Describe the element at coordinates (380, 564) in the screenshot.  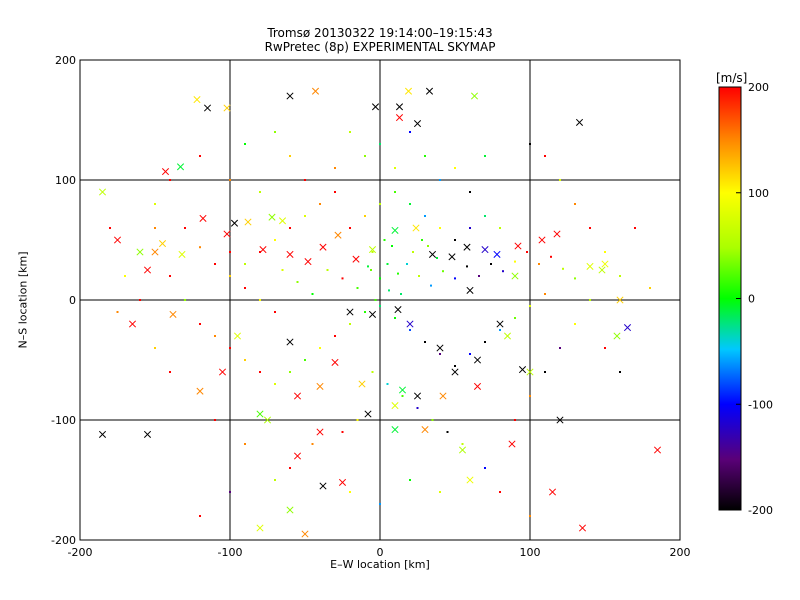
I see `x-axis-label: E–W location [km]` at that location.